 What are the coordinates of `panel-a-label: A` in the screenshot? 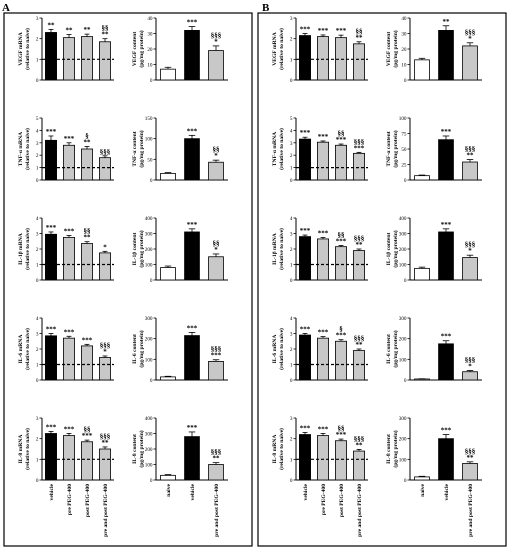 It's located at (6, 8).